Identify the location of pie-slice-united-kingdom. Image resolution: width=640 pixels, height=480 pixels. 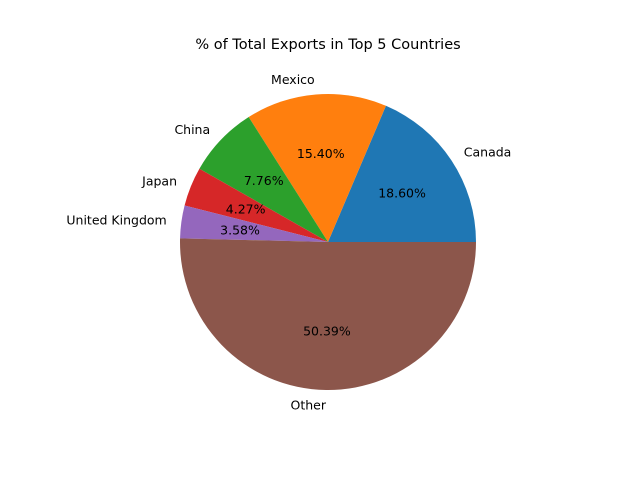
(254, 223).